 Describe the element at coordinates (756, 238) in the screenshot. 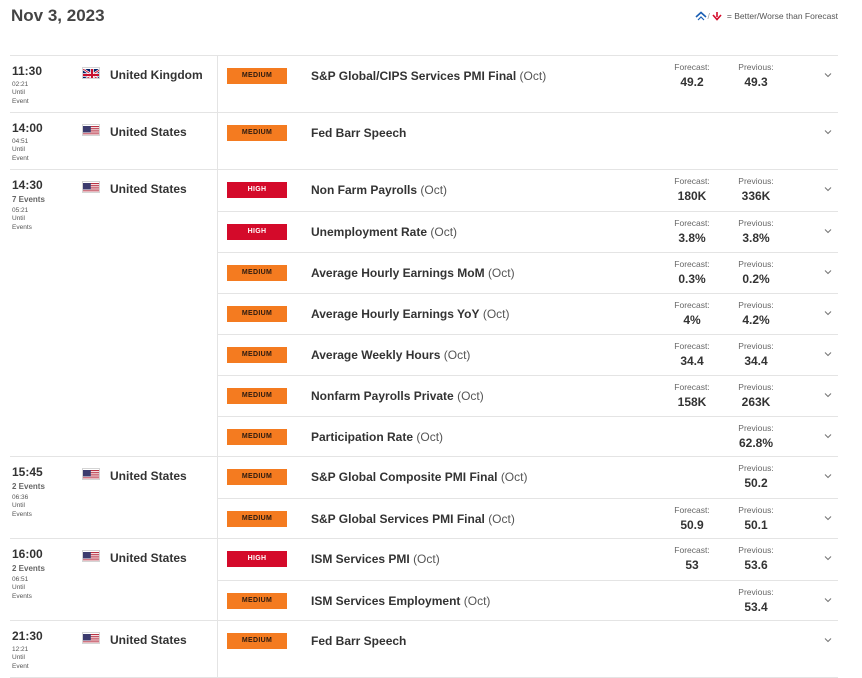

I see `previous-value: 3.8%` at that location.